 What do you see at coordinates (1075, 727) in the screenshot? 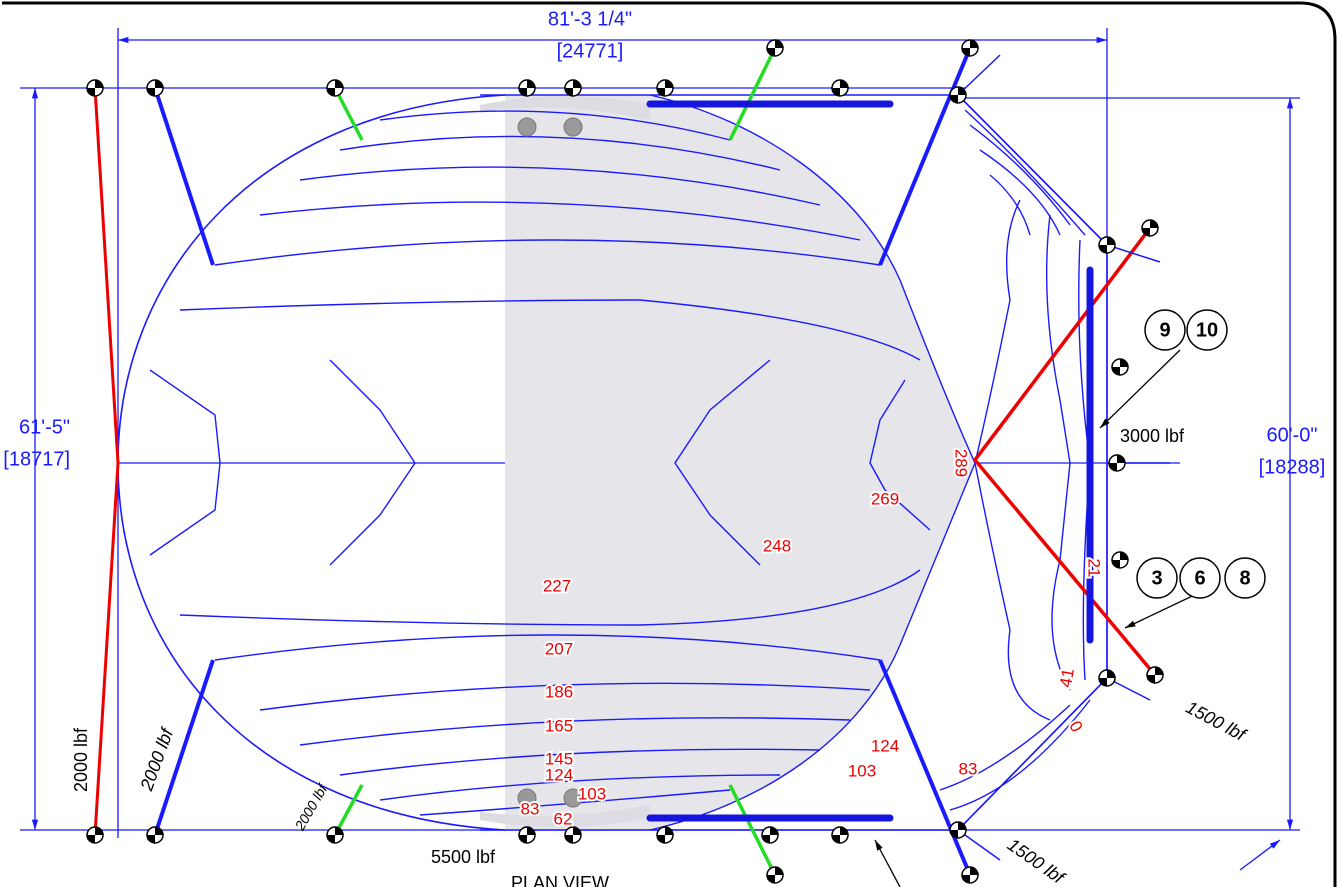
I see `contour-label: 0` at bounding box center [1075, 727].